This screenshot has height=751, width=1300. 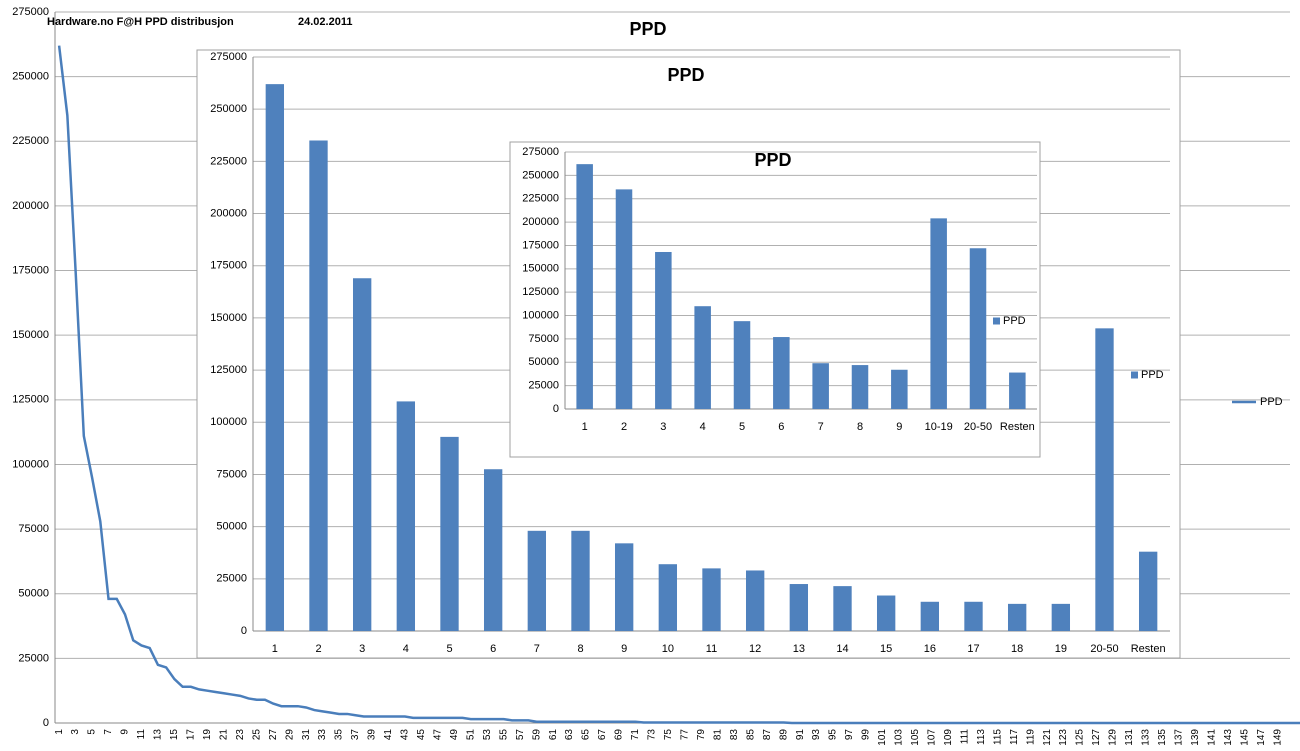 I want to click on y-tick-label: 200000, so click(x=228, y=213).